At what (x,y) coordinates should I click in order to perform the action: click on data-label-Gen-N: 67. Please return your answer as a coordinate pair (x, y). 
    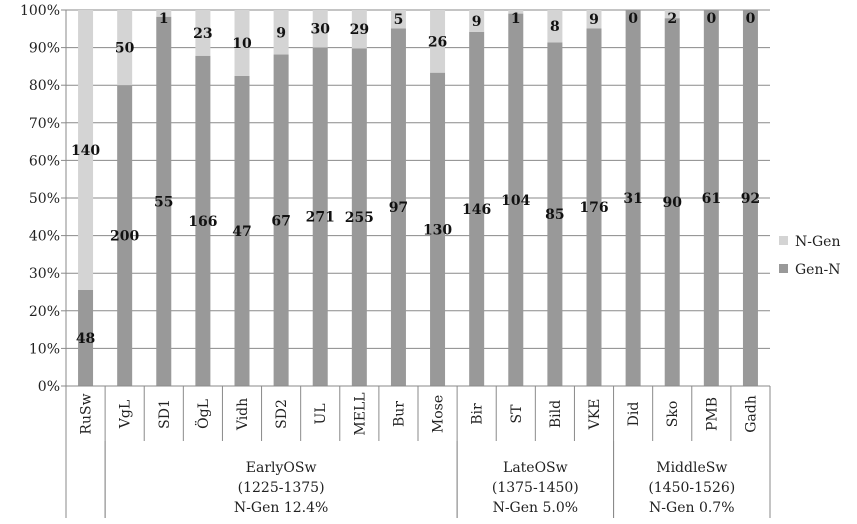
    Looking at the image, I should click on (280, 221).